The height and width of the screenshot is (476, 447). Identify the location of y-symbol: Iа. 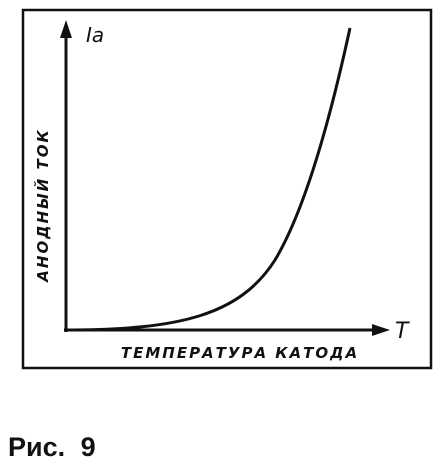
(95, 35).